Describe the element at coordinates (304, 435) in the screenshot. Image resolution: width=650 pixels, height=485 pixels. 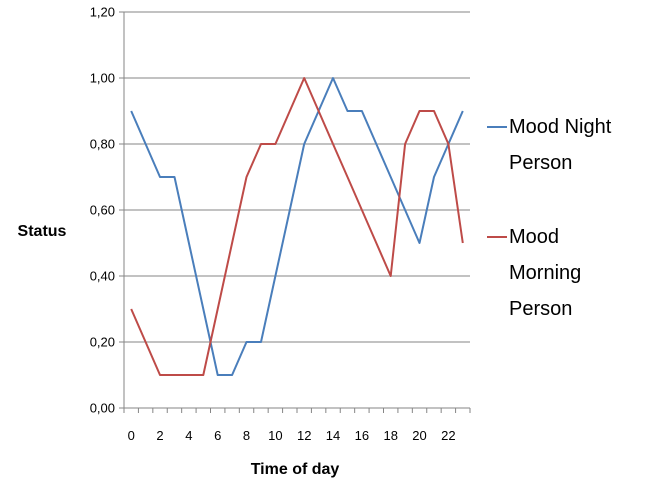
I see `x-tick-label: 12` at that location.